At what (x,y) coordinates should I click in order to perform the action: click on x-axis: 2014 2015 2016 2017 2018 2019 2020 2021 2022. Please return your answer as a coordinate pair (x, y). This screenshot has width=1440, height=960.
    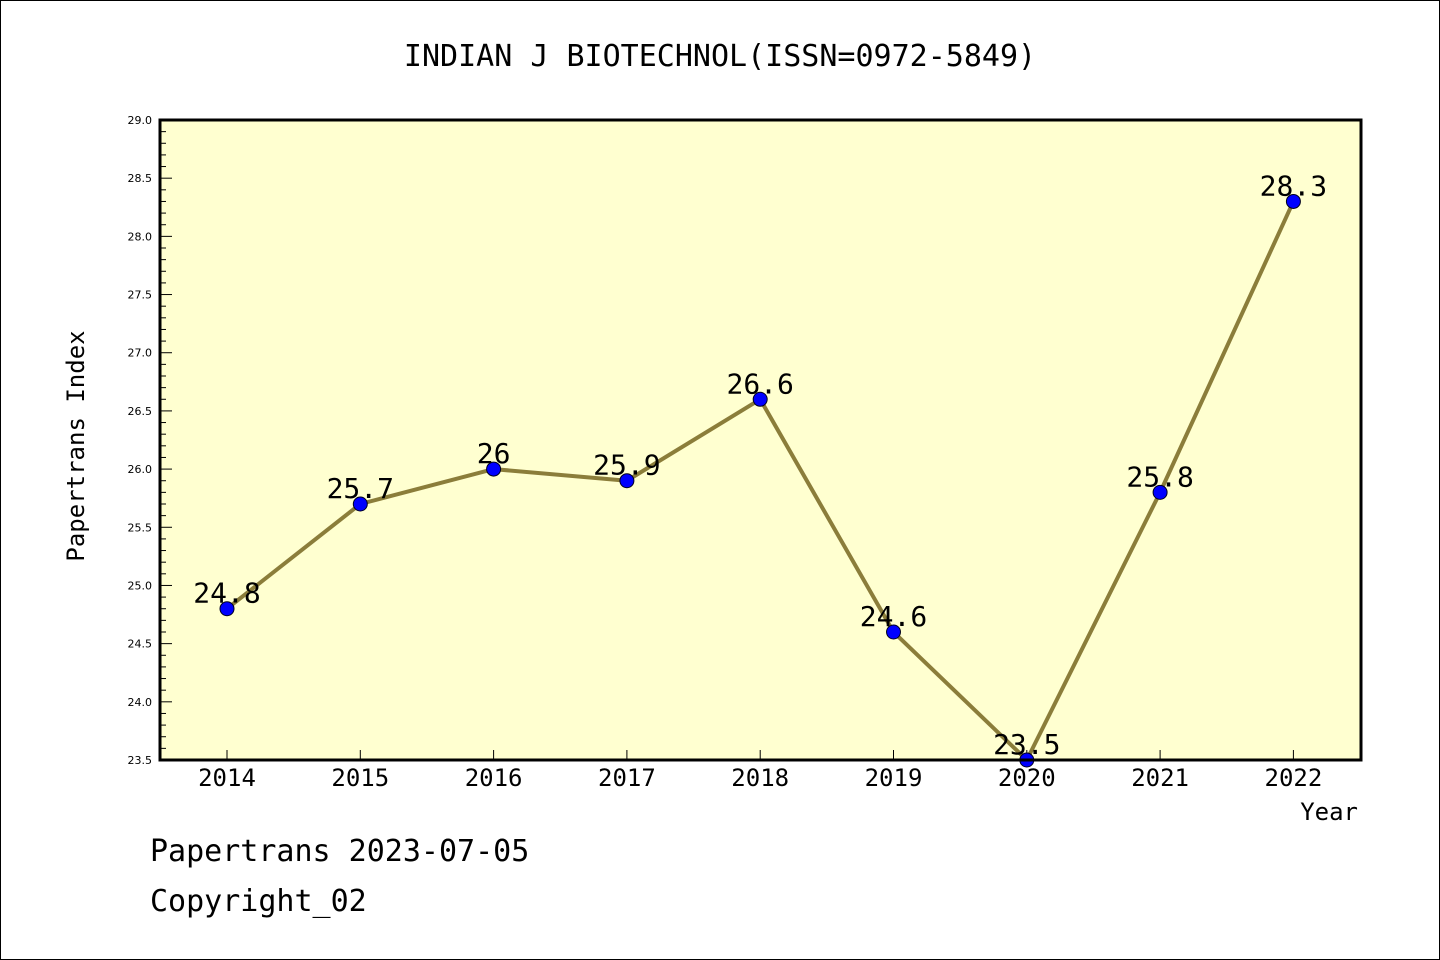
    Looking at the image, I should click on (760, 771).